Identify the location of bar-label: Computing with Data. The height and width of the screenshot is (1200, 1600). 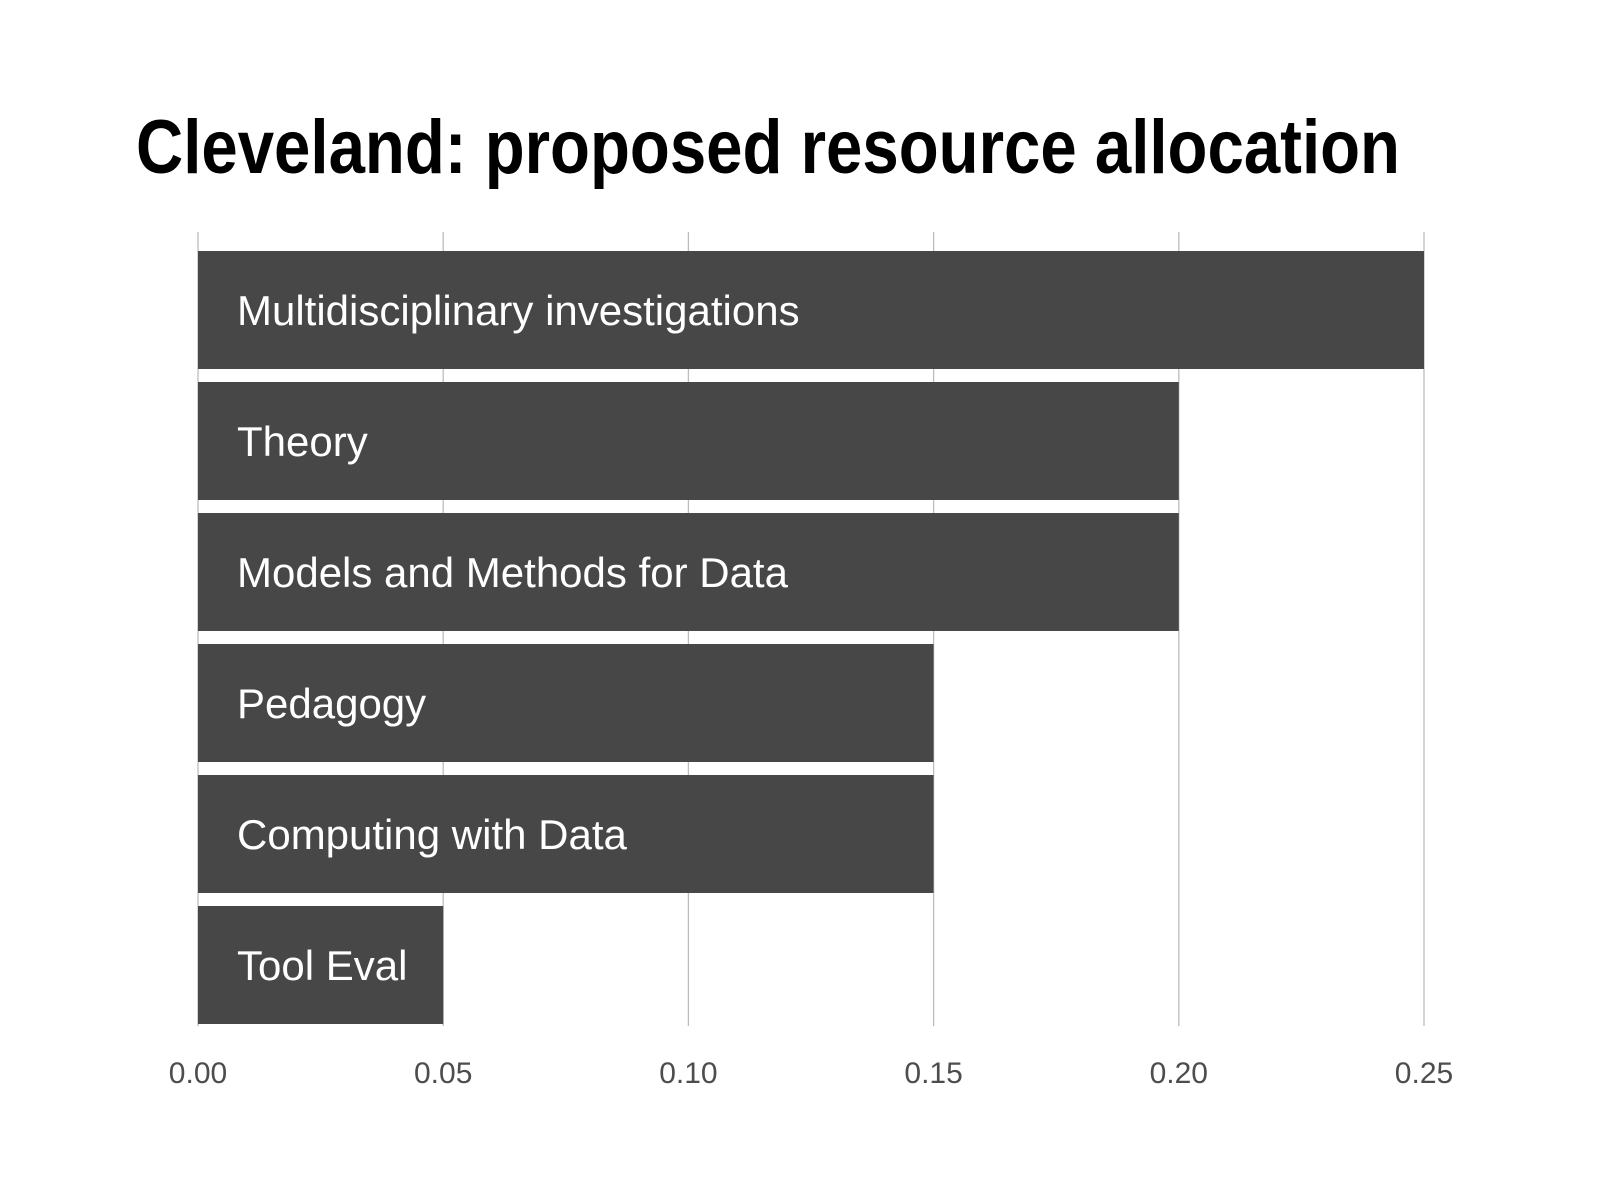
(432, 834).